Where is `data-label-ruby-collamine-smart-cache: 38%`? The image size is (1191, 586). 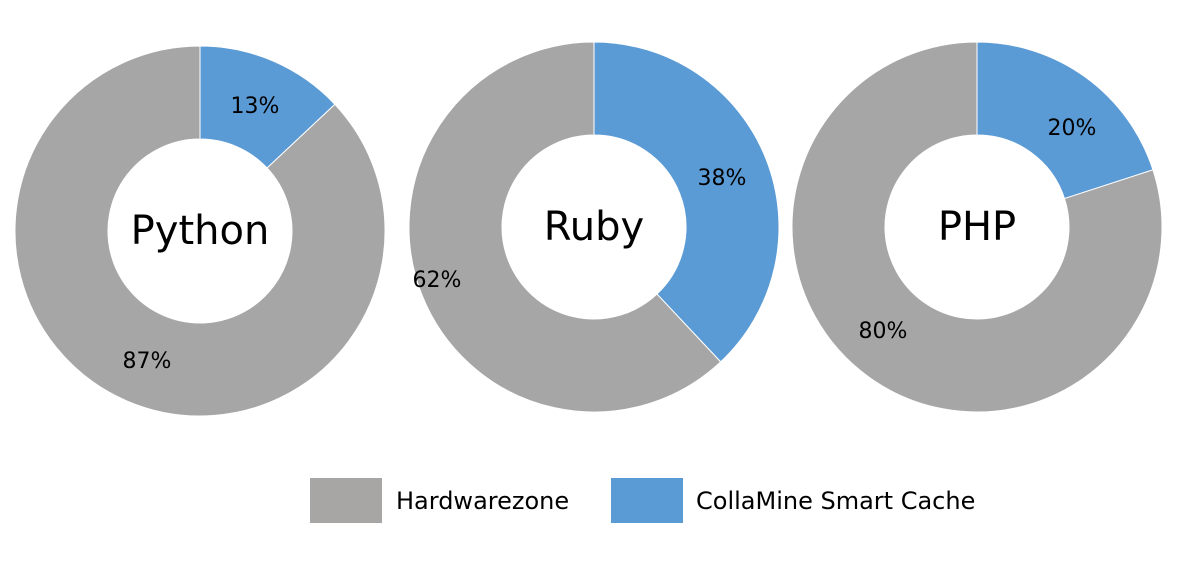
data-label-ruby-collamine-smart-cache: 38% is located at coordinates (722, 178).